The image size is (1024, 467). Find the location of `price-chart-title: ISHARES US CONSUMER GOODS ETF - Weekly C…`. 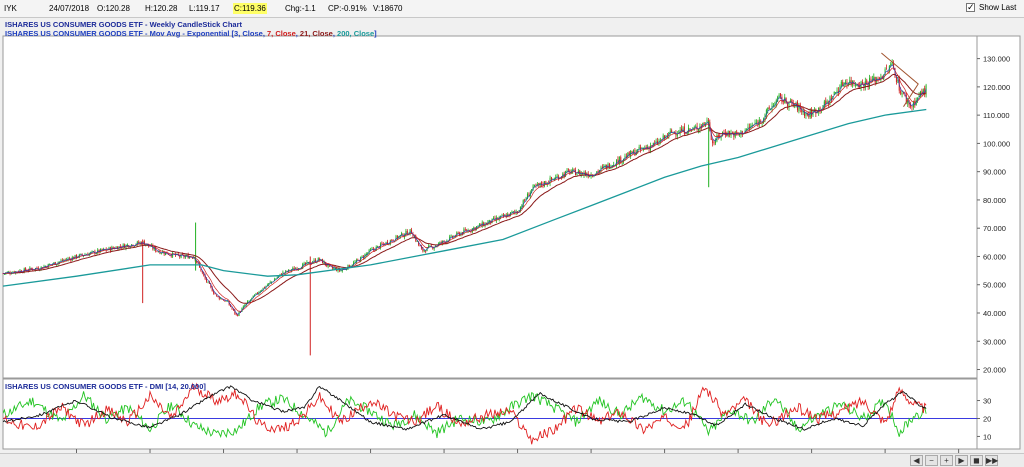

price-chart-title: ISHARES US CONSUMER GOODS ETF - Weekly C… is located at coordinates (123, 24).